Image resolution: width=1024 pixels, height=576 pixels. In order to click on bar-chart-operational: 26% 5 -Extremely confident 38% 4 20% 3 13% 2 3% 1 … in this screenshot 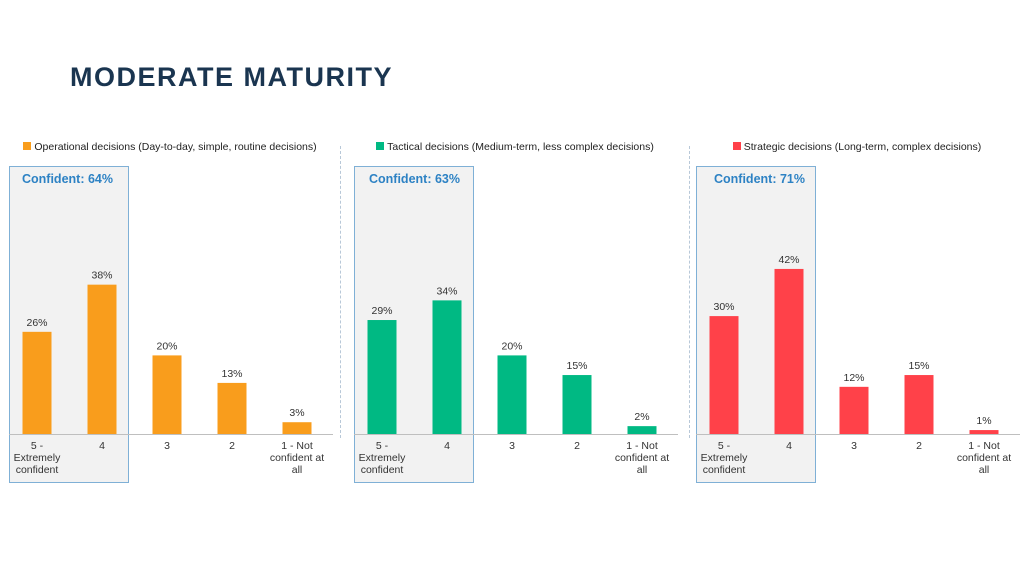, I will do `click(171, 373)`.